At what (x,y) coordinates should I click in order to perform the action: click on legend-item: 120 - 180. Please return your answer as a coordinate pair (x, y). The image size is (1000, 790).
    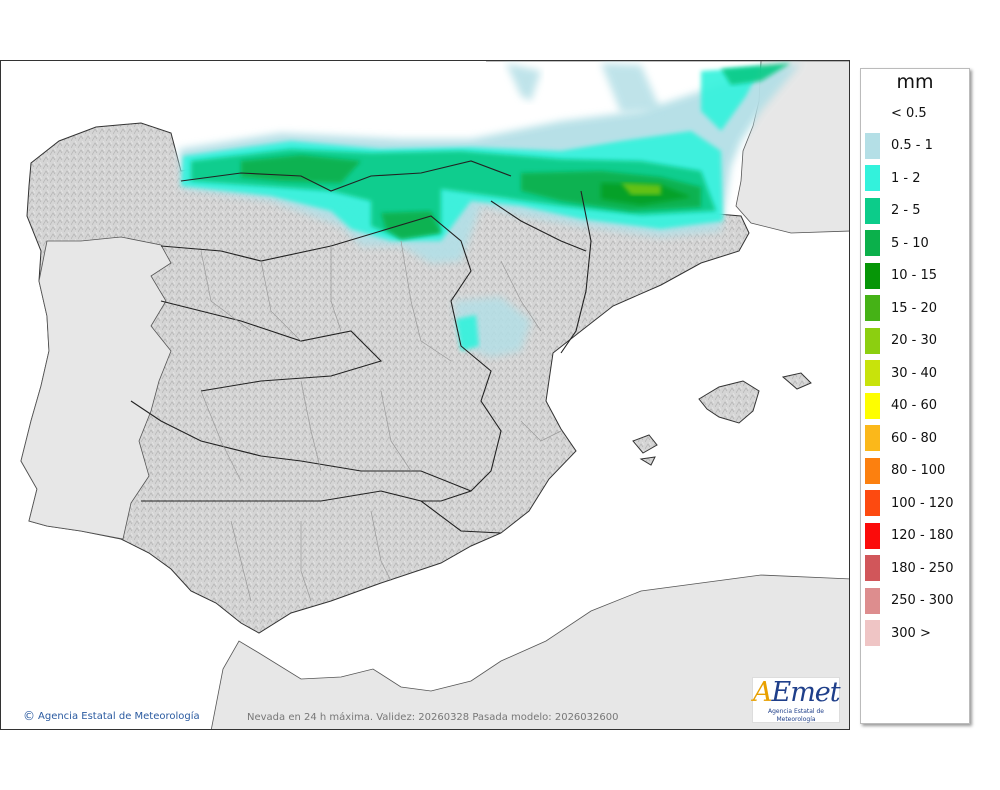
    Looking at the image, I should click on (915, 536).